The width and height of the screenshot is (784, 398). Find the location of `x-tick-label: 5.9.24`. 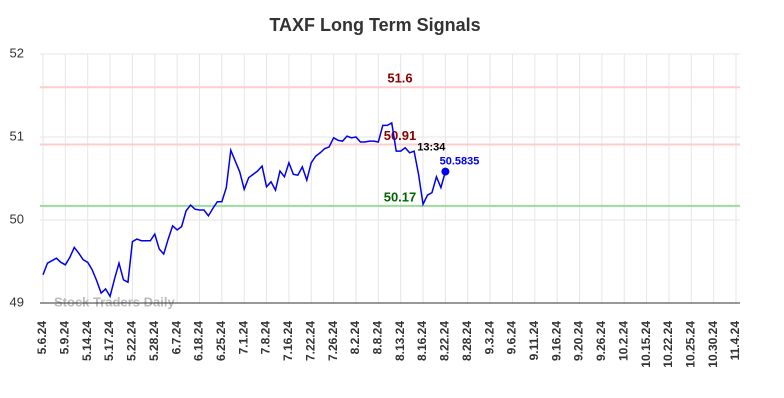

x-tick-label: 5.9.24 is located at coordinates (65, 338).